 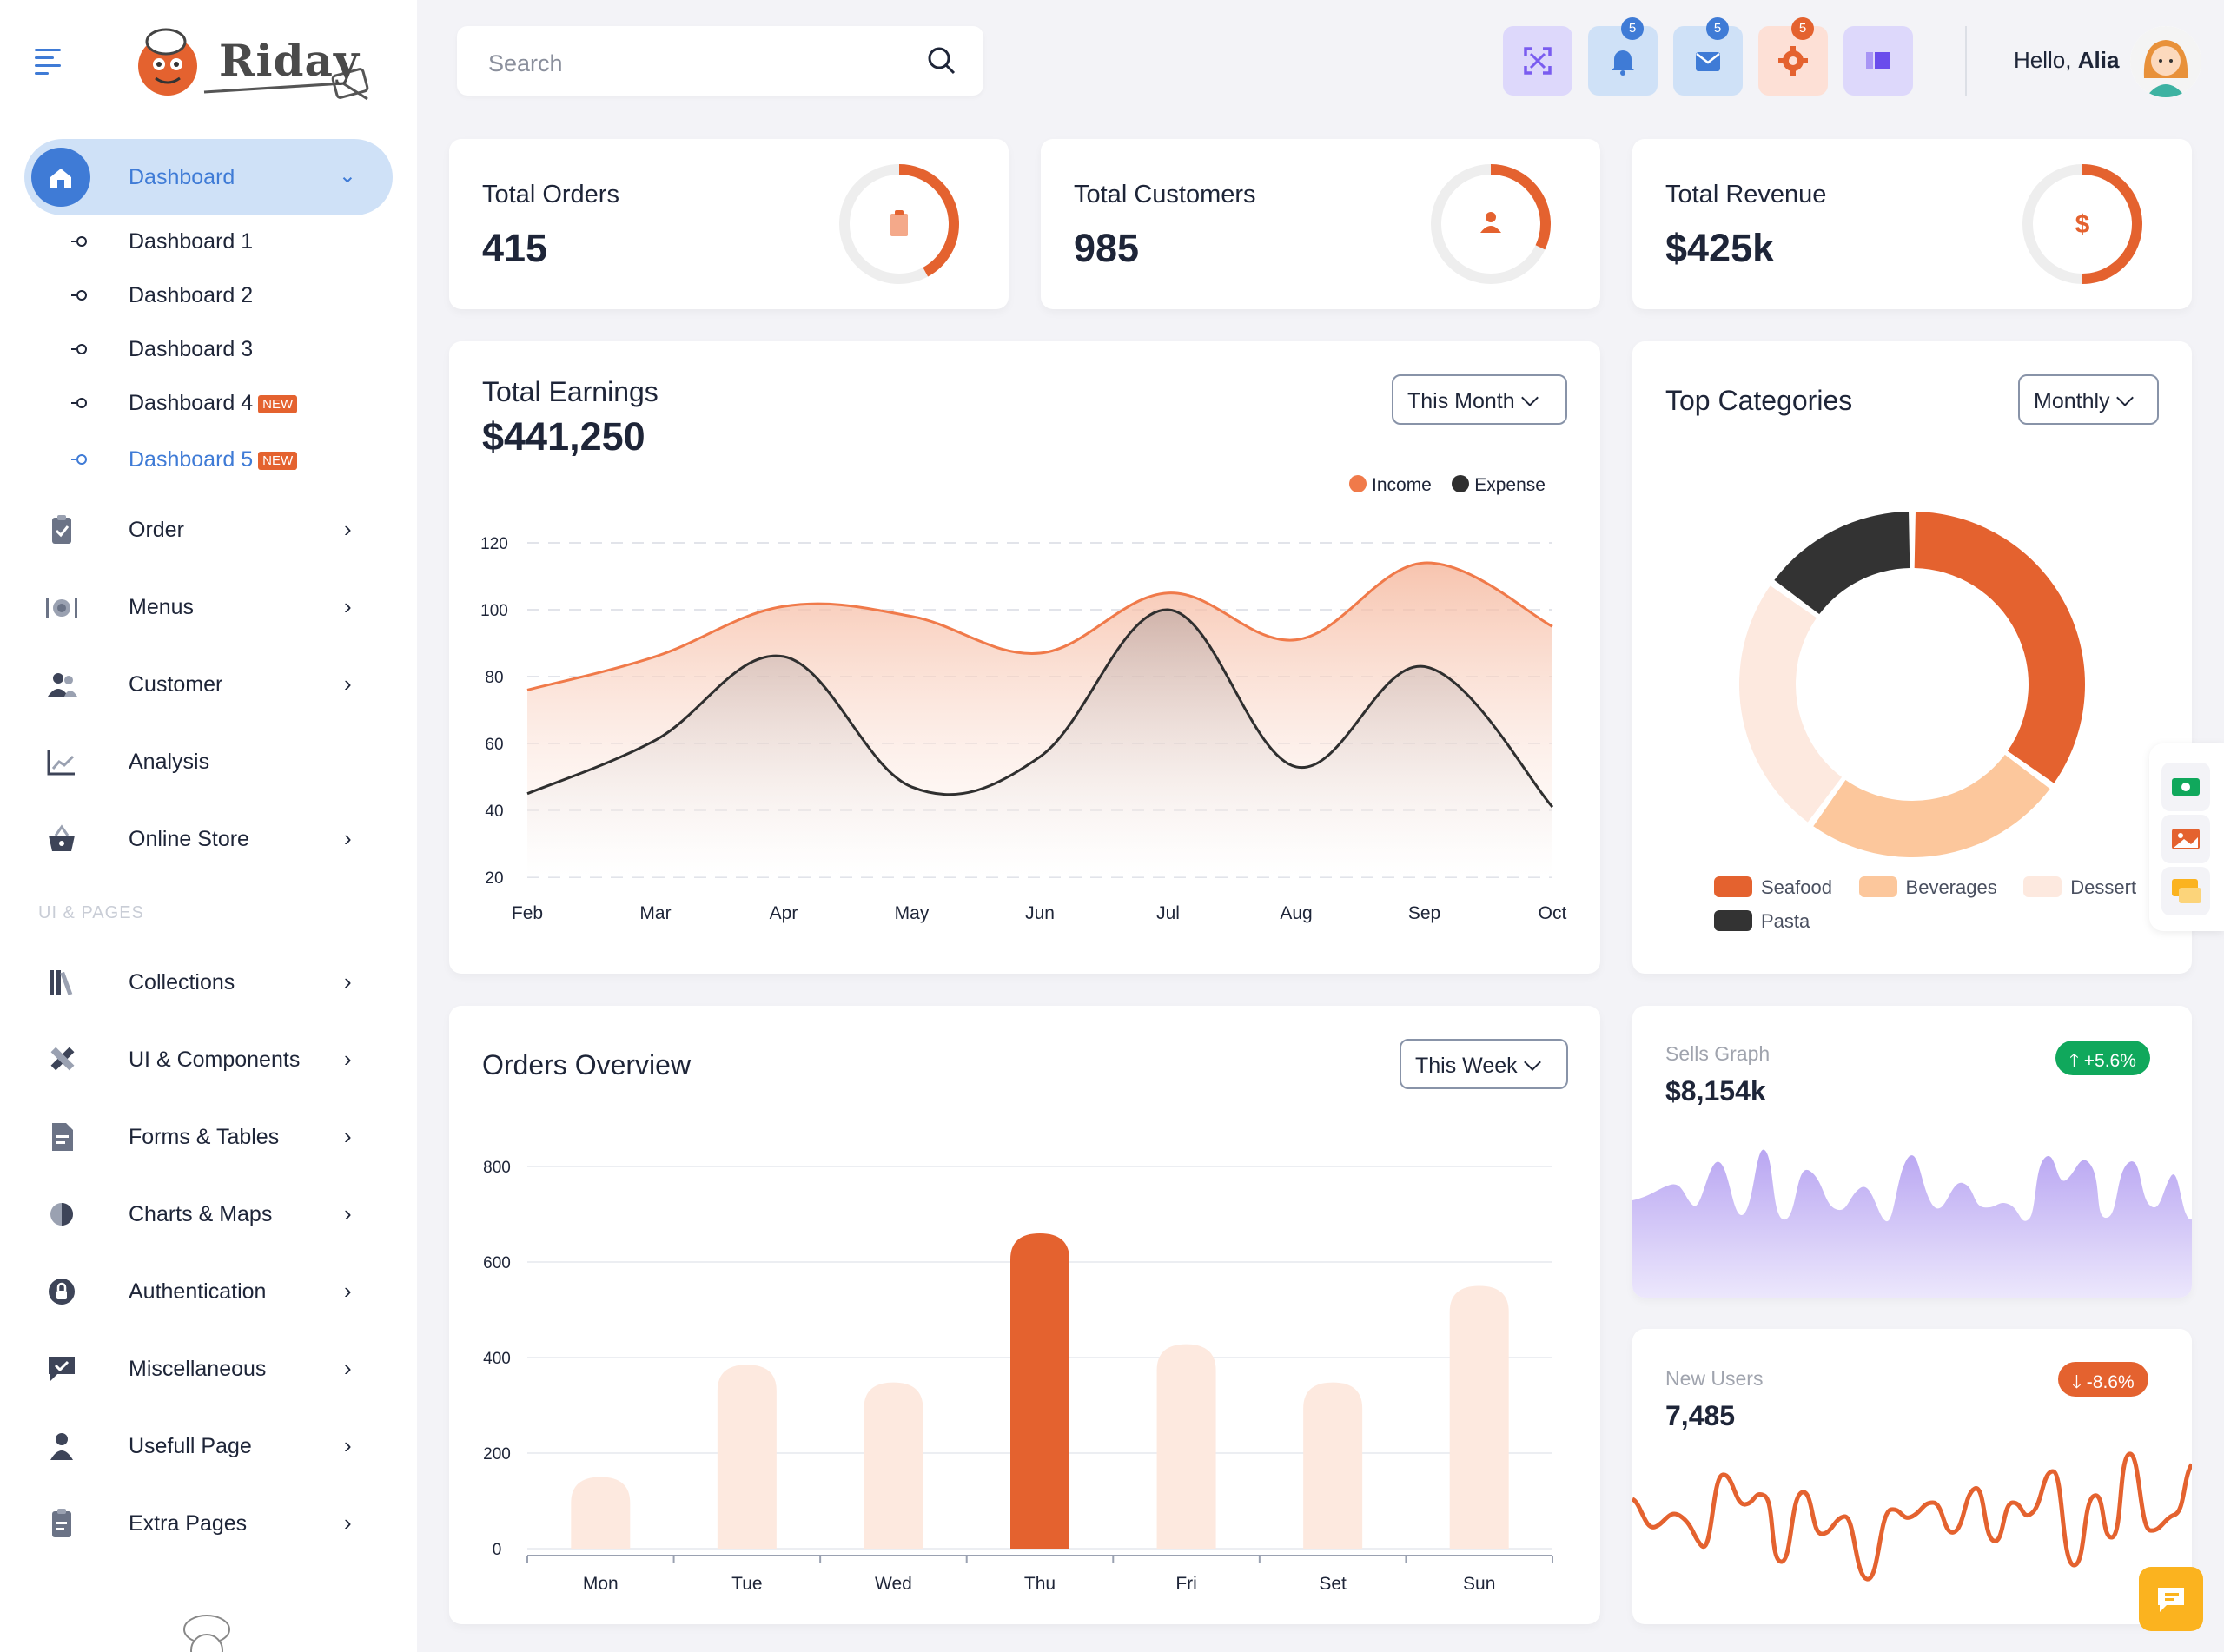 What do you see at coordinates (91, 912) in the screenshot?
I see `section-label: UI & PAGES` at bounding box center [91, 912].